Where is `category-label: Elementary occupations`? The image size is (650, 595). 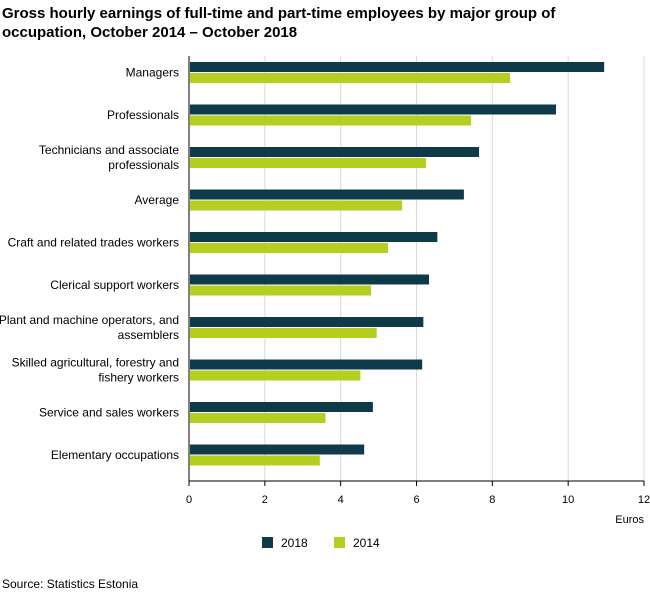 category-label: Elementary occupations is located at coordinates (115, 455).